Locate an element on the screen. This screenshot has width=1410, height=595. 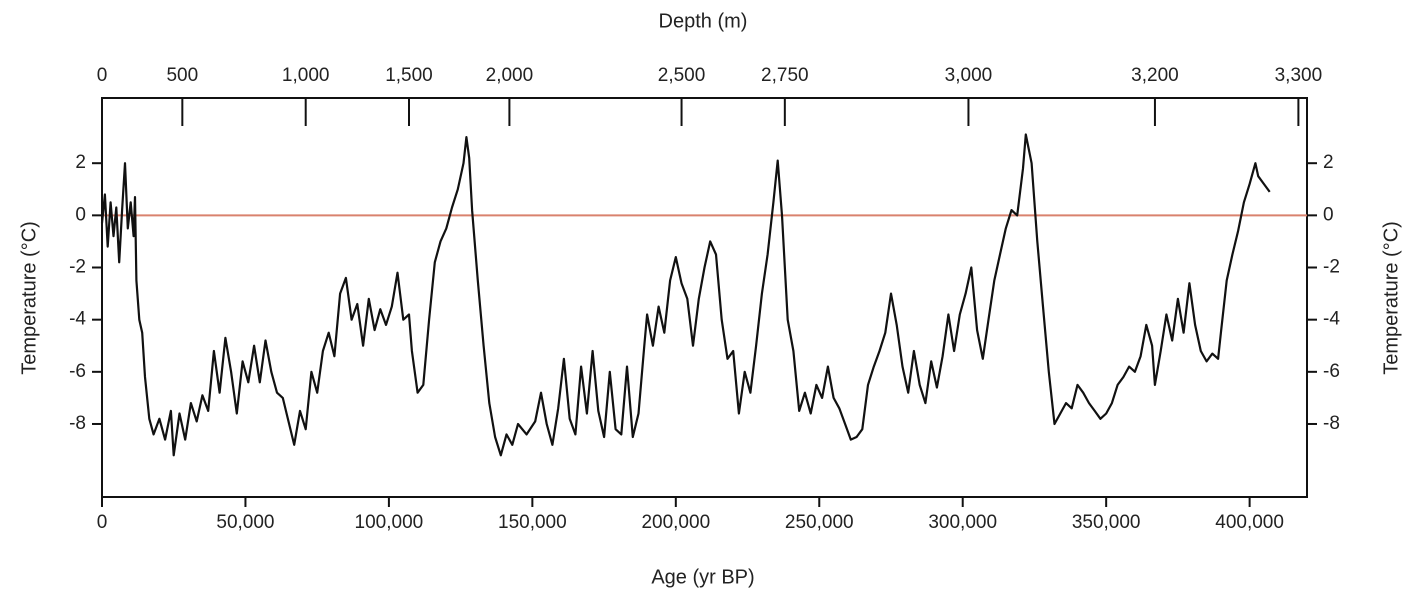
y2-tick-label: -6 is located at coordinates (1331, 371).